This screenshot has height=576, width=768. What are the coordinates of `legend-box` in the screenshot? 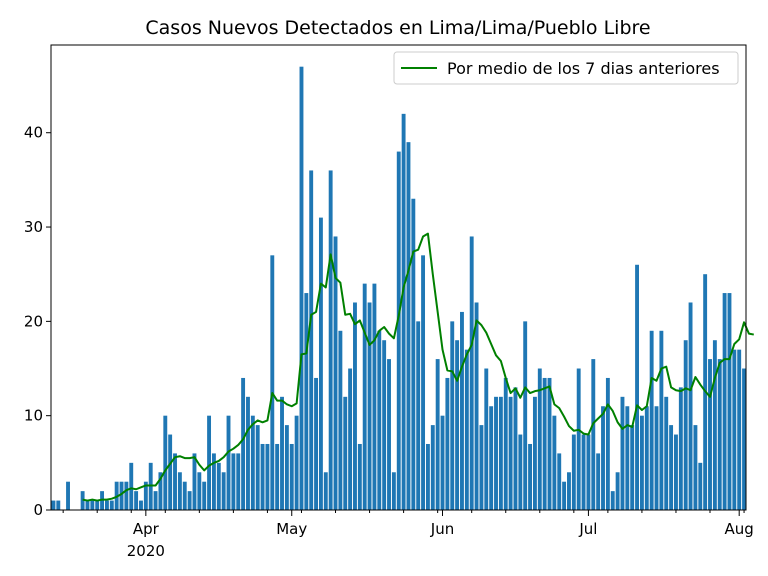 It's located at (566, 68).